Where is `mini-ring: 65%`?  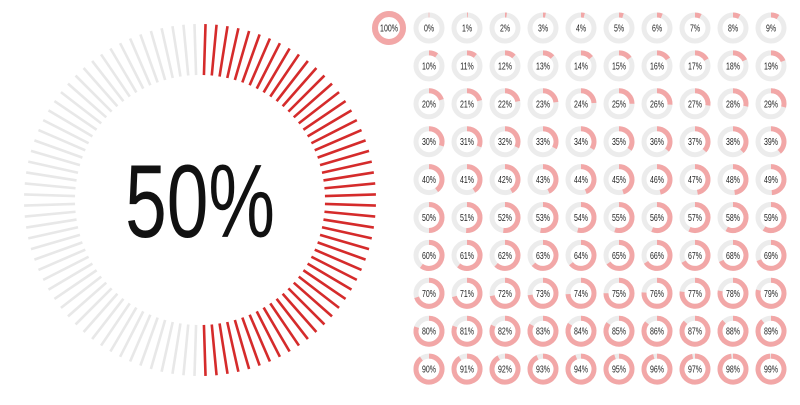 mini-ring: 65% is located at coordinates (619, 255).